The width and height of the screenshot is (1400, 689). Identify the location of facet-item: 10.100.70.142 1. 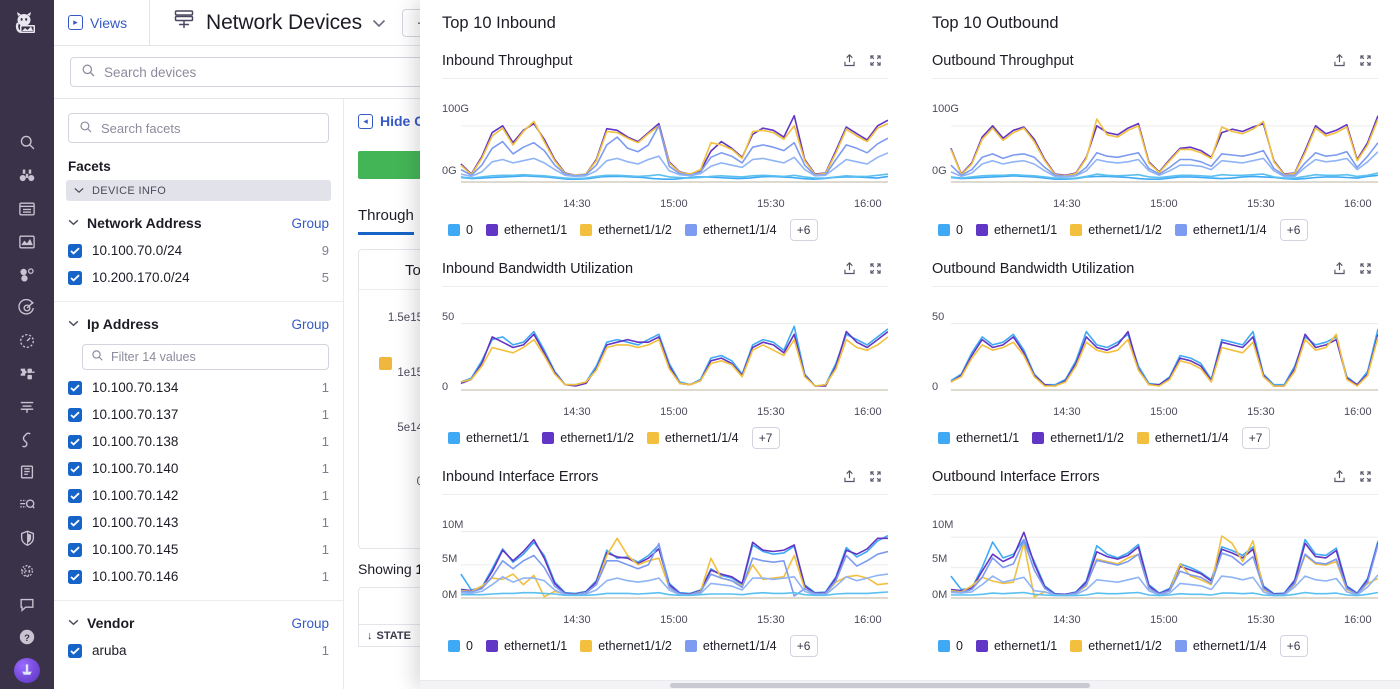
(198, 495).